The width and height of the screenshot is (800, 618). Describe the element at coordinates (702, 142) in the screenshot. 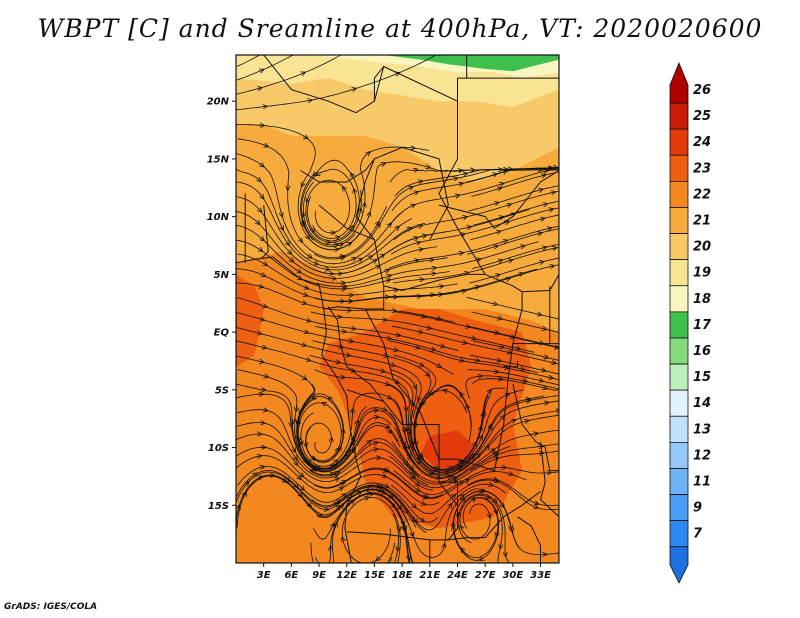

I see `colorbar-label: 24` at that location.